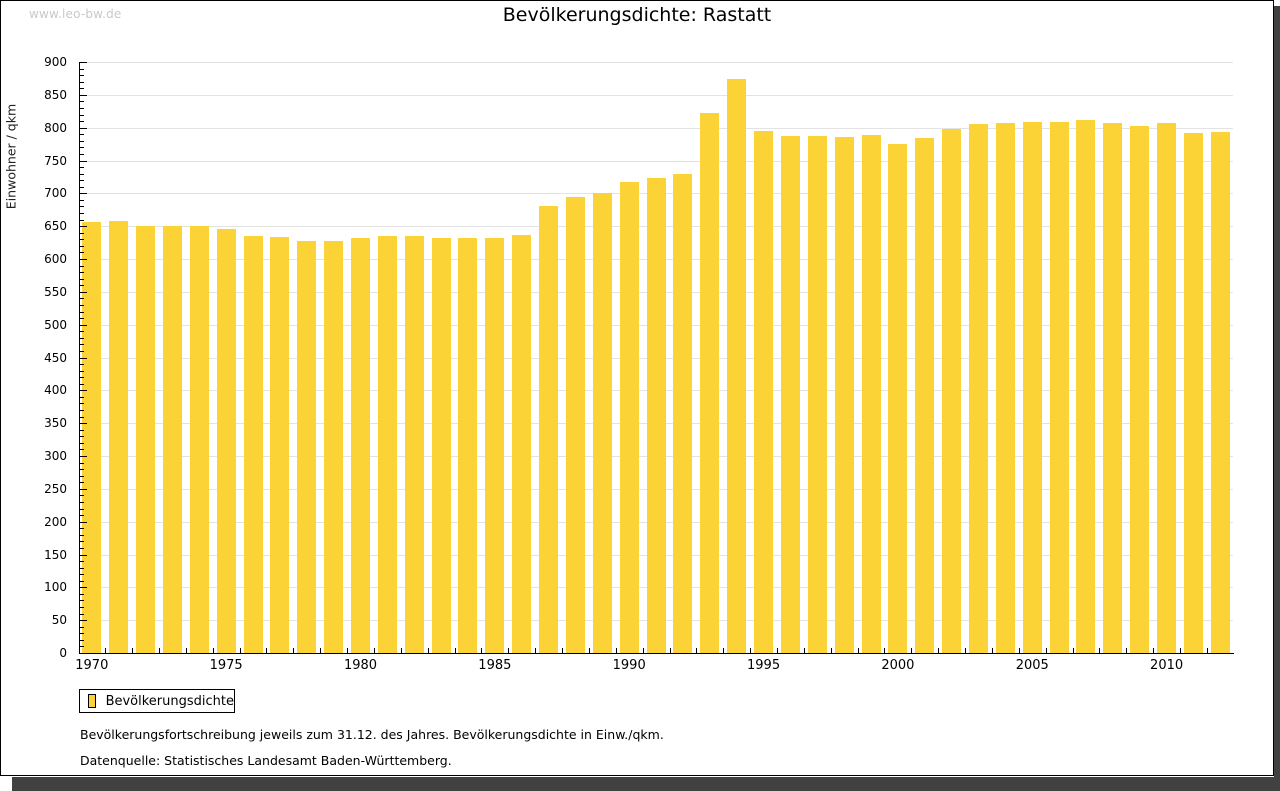 The width and height of the screenshot is (1280, 791). I want to click on bar-1979, so click(334, 447).